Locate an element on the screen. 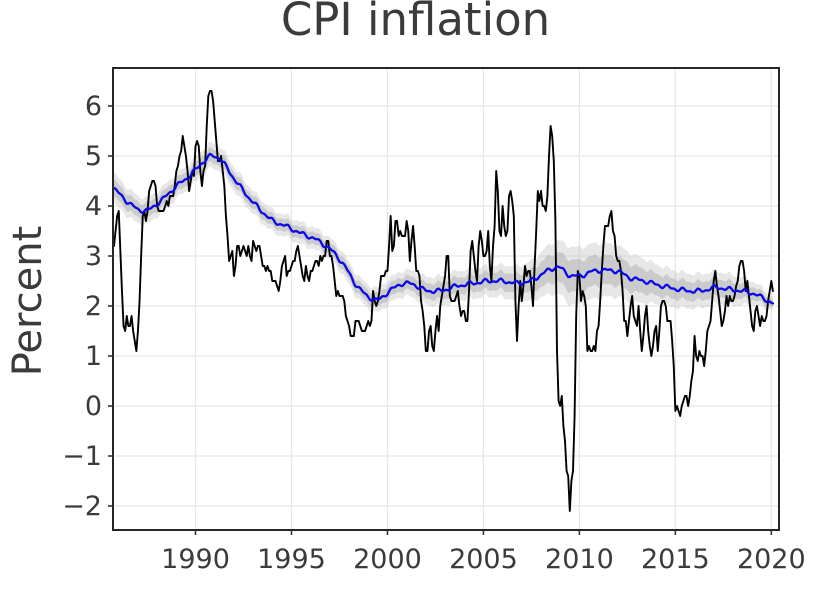 This screenshot has width=831, height=593. y-tick-label: 3 is located at coordinates (93, 256).